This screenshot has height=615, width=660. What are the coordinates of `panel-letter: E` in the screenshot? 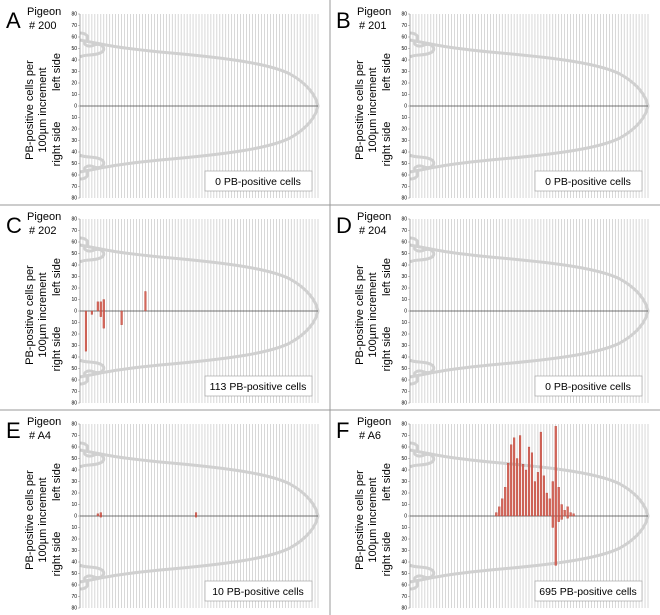 It's located at (13, 430).